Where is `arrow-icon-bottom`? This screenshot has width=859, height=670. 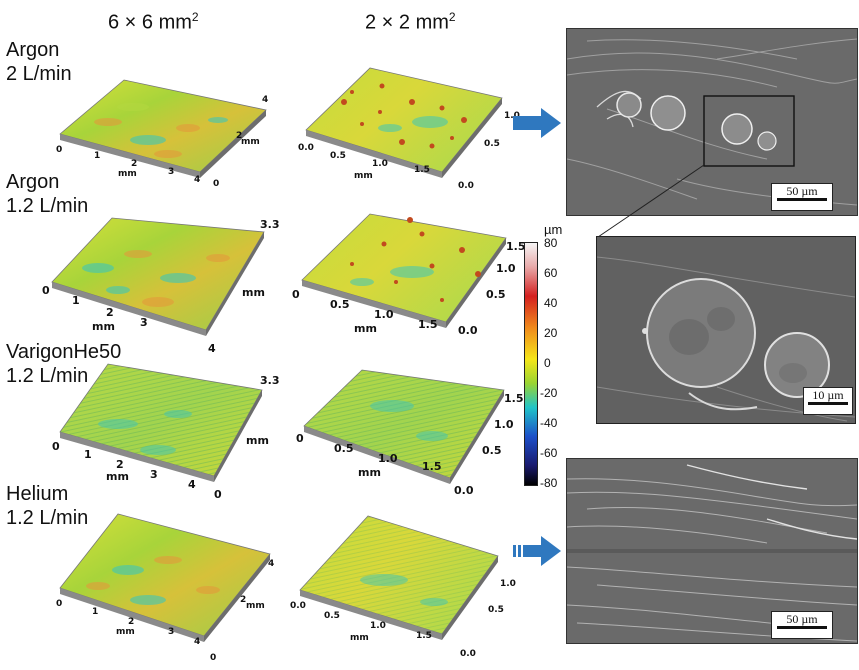 arrow-icon-bottom is located at coordinates (537, 551).